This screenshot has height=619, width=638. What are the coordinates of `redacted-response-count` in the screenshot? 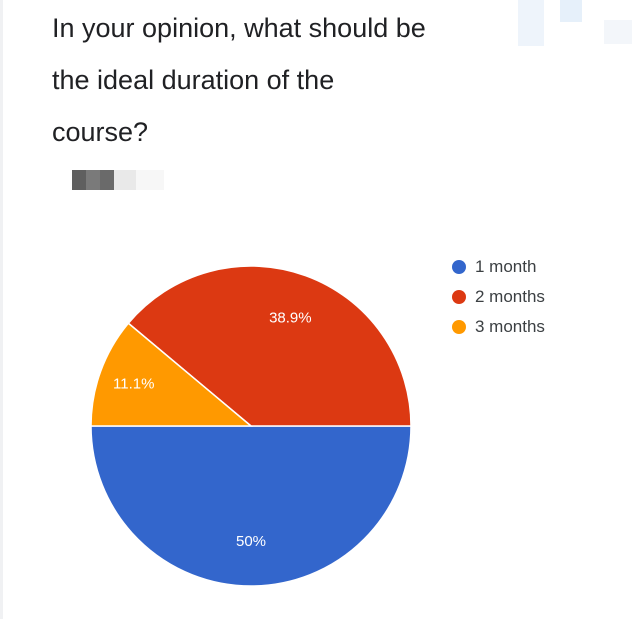 It's located at (118, 180).